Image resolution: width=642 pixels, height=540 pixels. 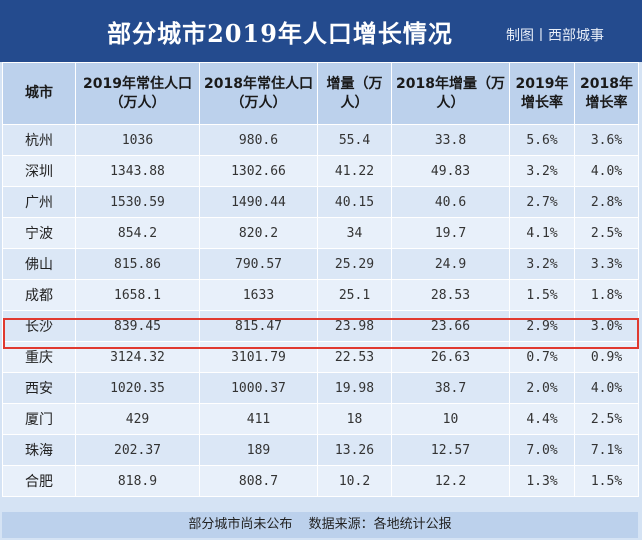 I want to click on table-row: 厦门 429 411 18 10 4.4% 2.5%, so click(x=320, y=419).